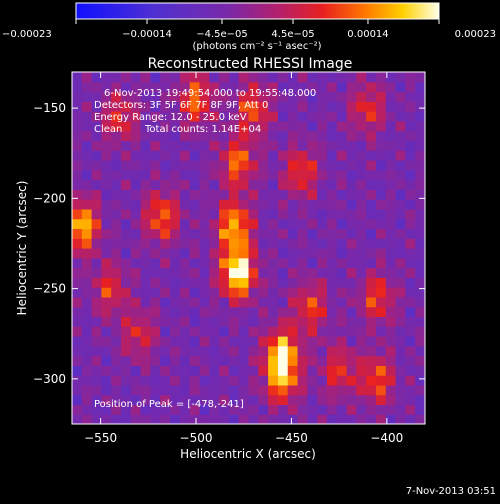 The image size is (500, 504). What do you see at coordinates (49, 289) in the screenshot?
I see `y-tick-label: −250` at bounding box center [49, 289].